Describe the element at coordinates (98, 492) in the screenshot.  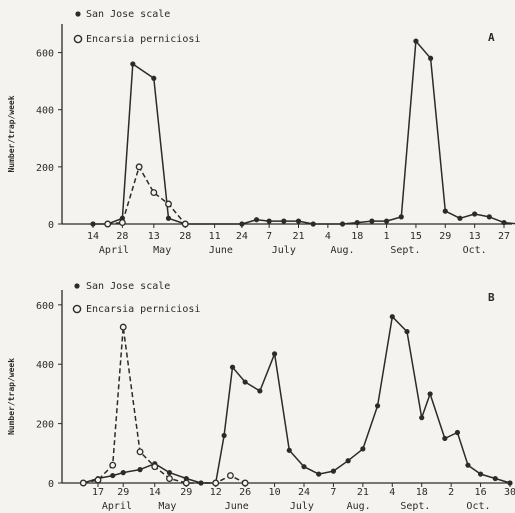
I see `panel-b-x-tick-label: 17` at that location.